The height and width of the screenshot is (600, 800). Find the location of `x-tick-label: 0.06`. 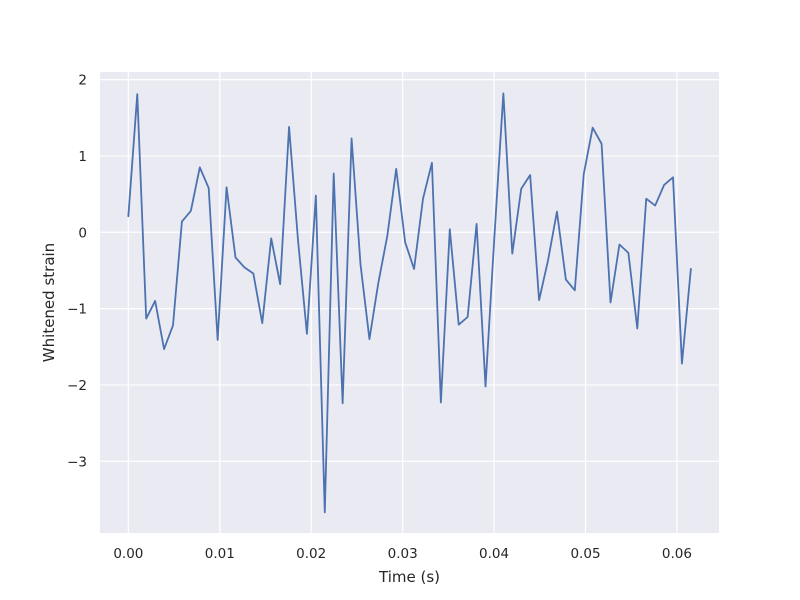

x-tick-label: 0.06 is located at coordinates (677, 554).